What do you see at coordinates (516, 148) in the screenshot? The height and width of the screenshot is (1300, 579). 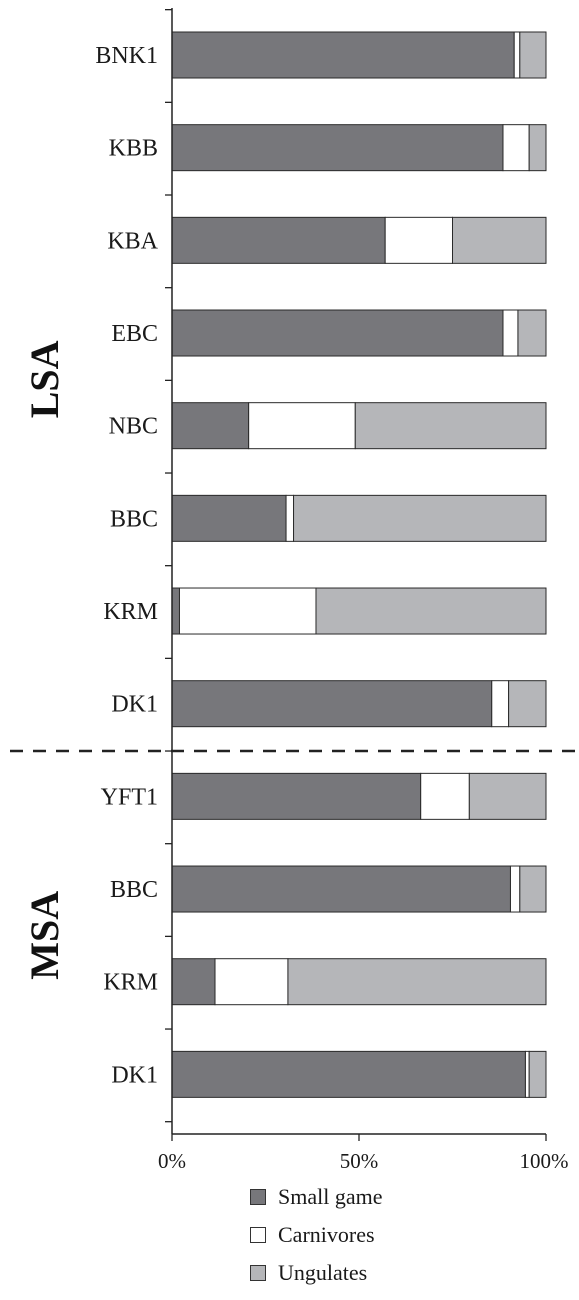 I see `bar-lsa-kbb-carnivores` at bounding box center [516, 148].